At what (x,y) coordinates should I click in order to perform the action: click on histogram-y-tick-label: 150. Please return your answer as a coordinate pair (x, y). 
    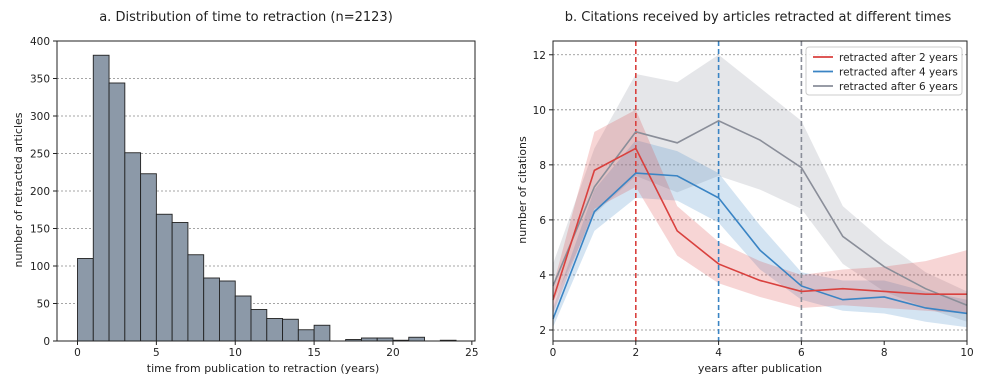
    Looking at the image, I should click on (40, 230).